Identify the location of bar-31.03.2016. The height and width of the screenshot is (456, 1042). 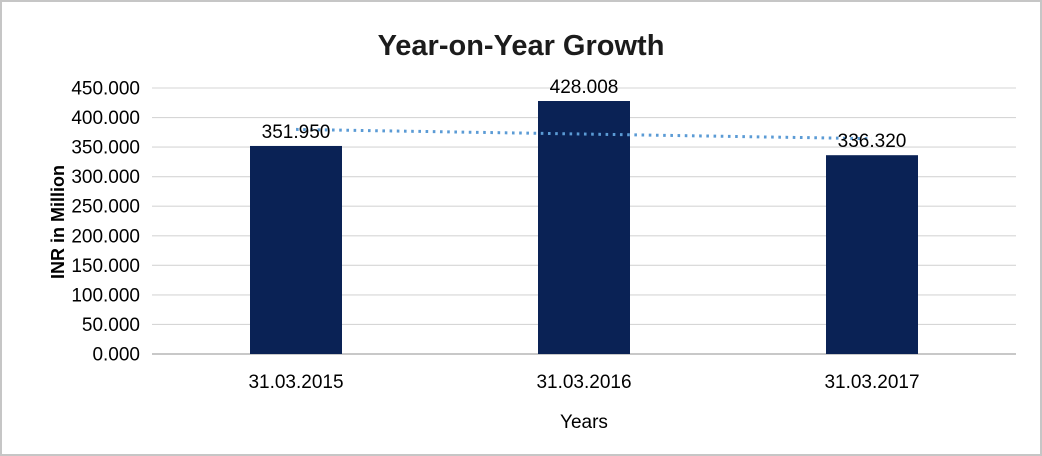
(584, 227).